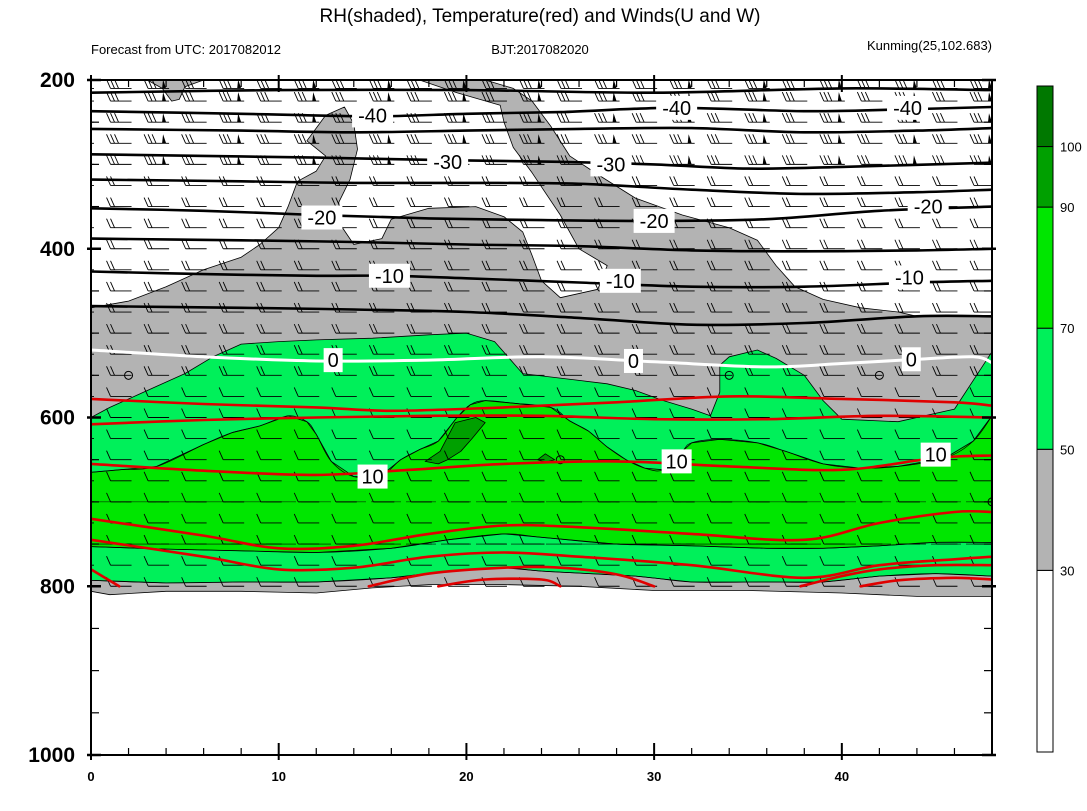  I want to click on isotherm-label--20: -20, so click(322, 217).